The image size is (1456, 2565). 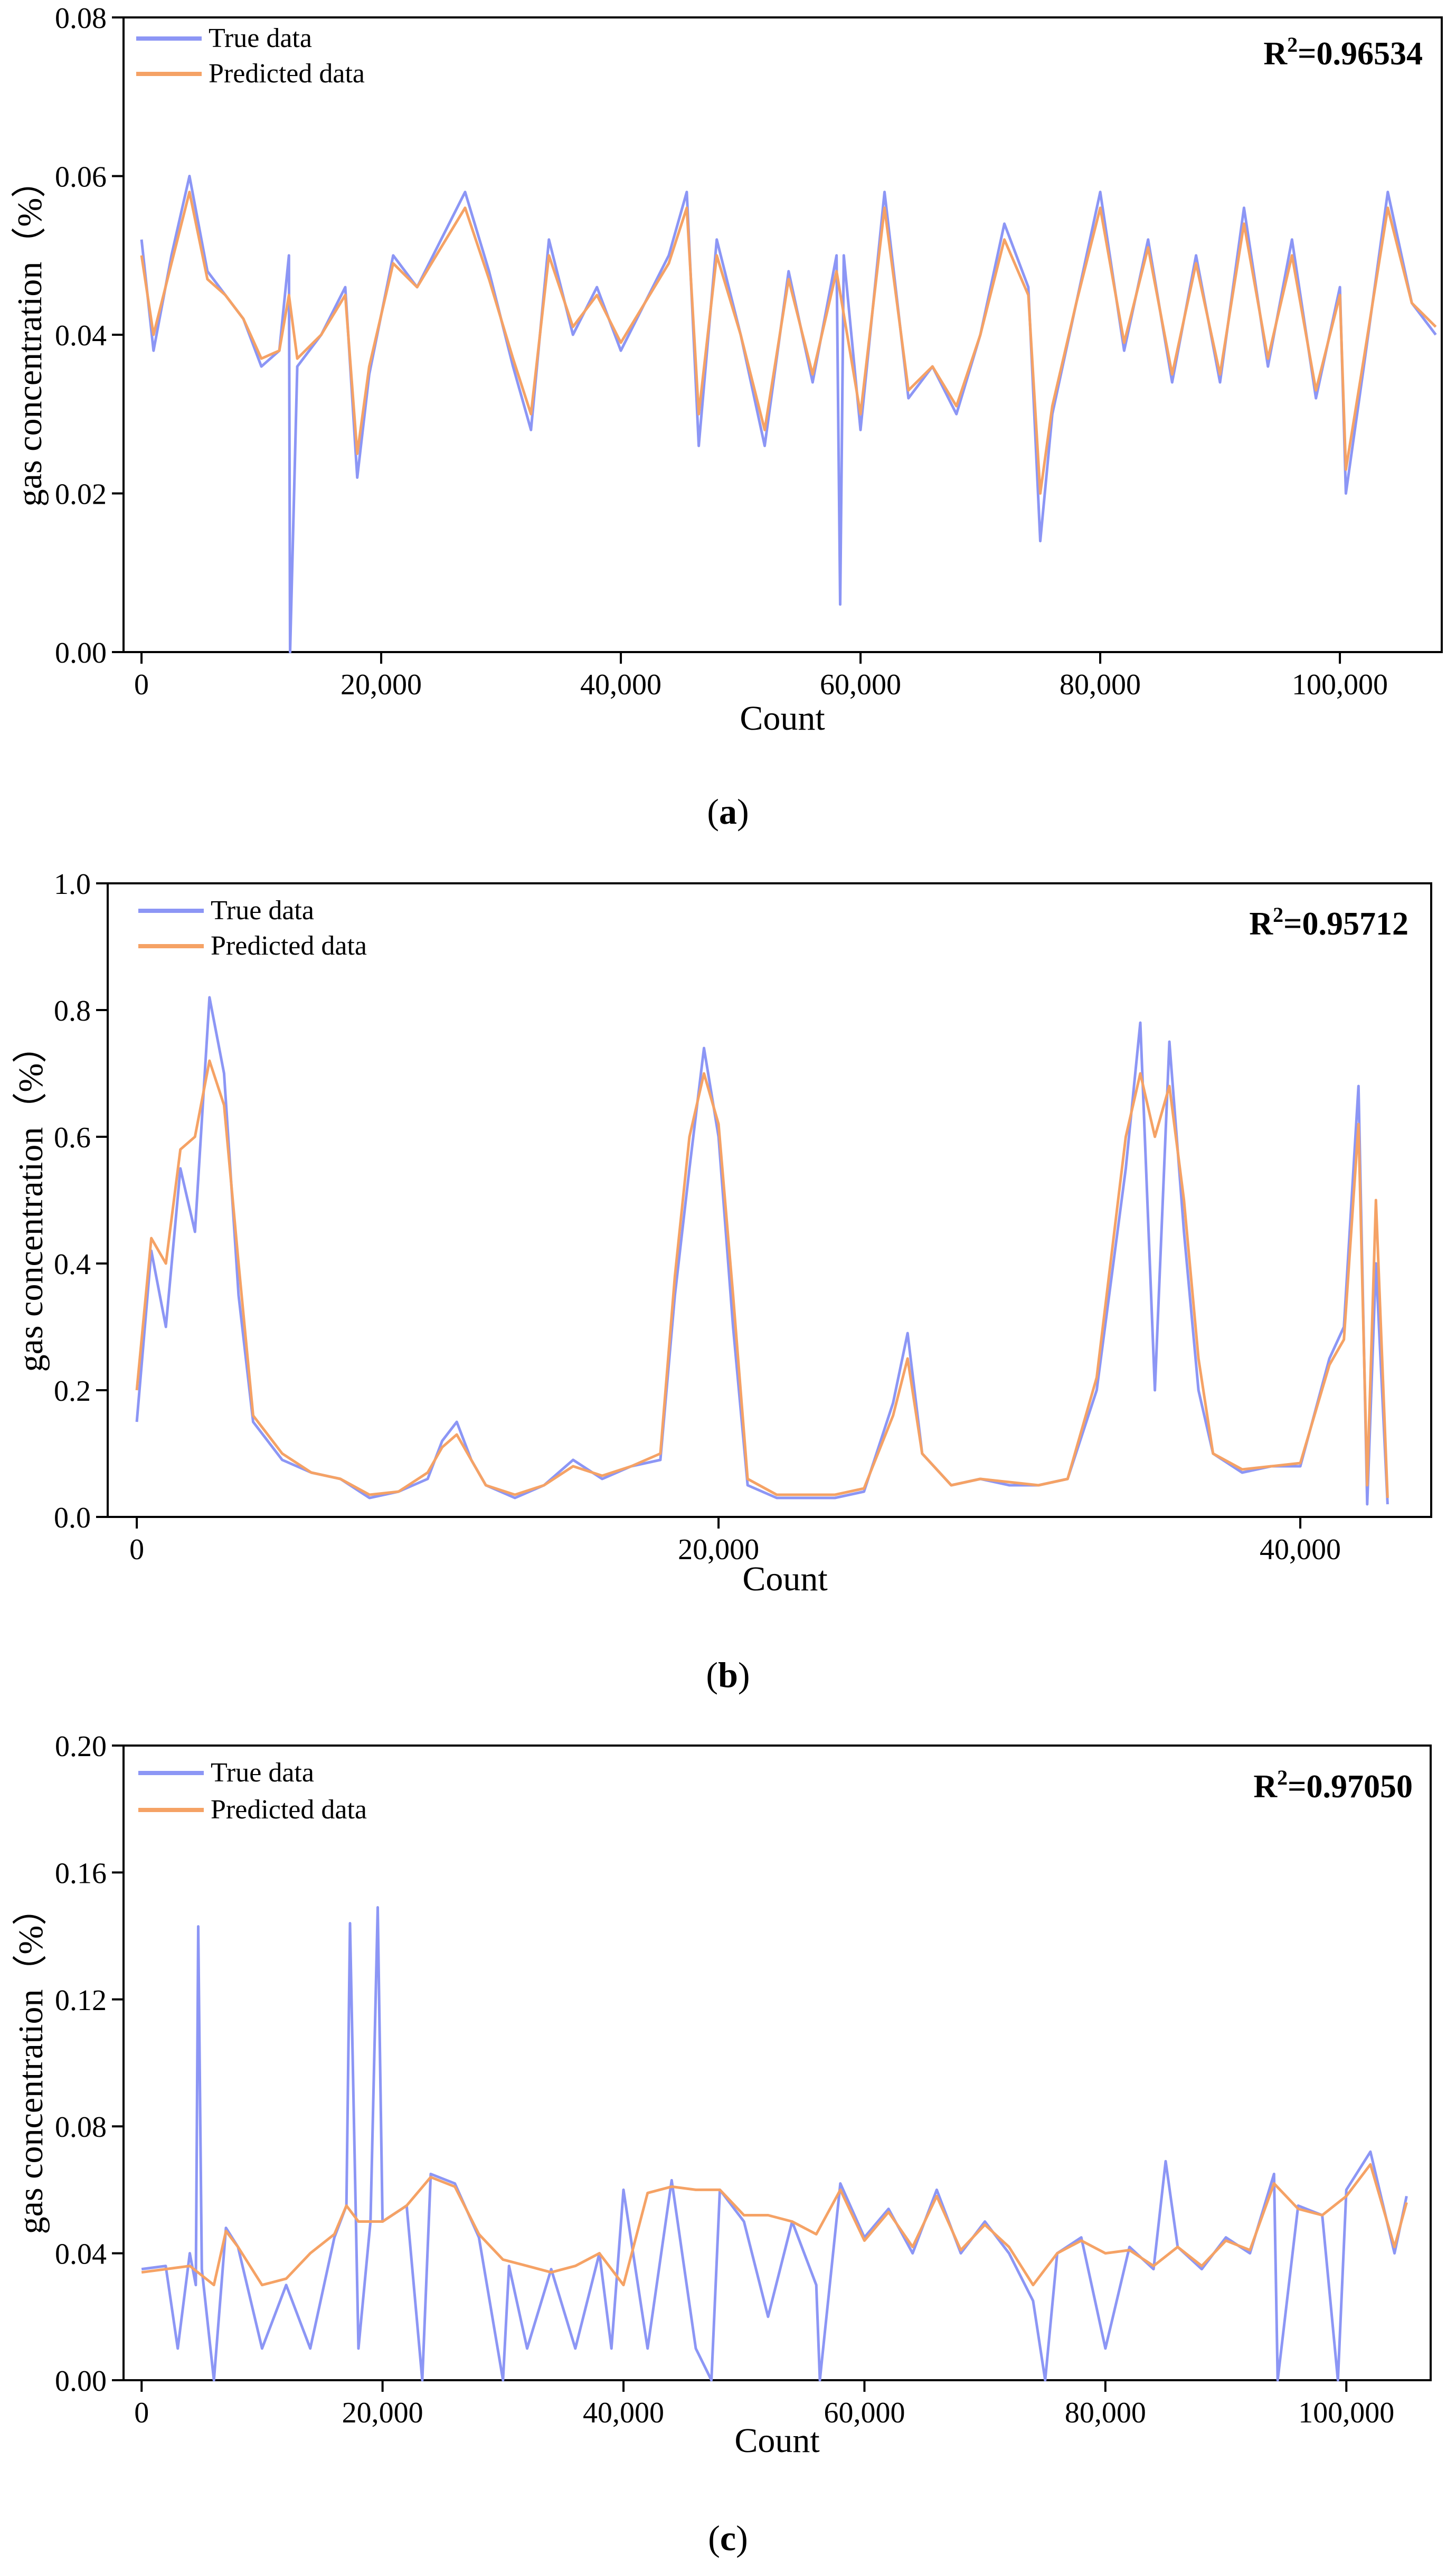 I want to click on panel-c-x-ticks: 0 20,000 40,000 60,000 80,000 100,000, so click(x=764, y=2404).